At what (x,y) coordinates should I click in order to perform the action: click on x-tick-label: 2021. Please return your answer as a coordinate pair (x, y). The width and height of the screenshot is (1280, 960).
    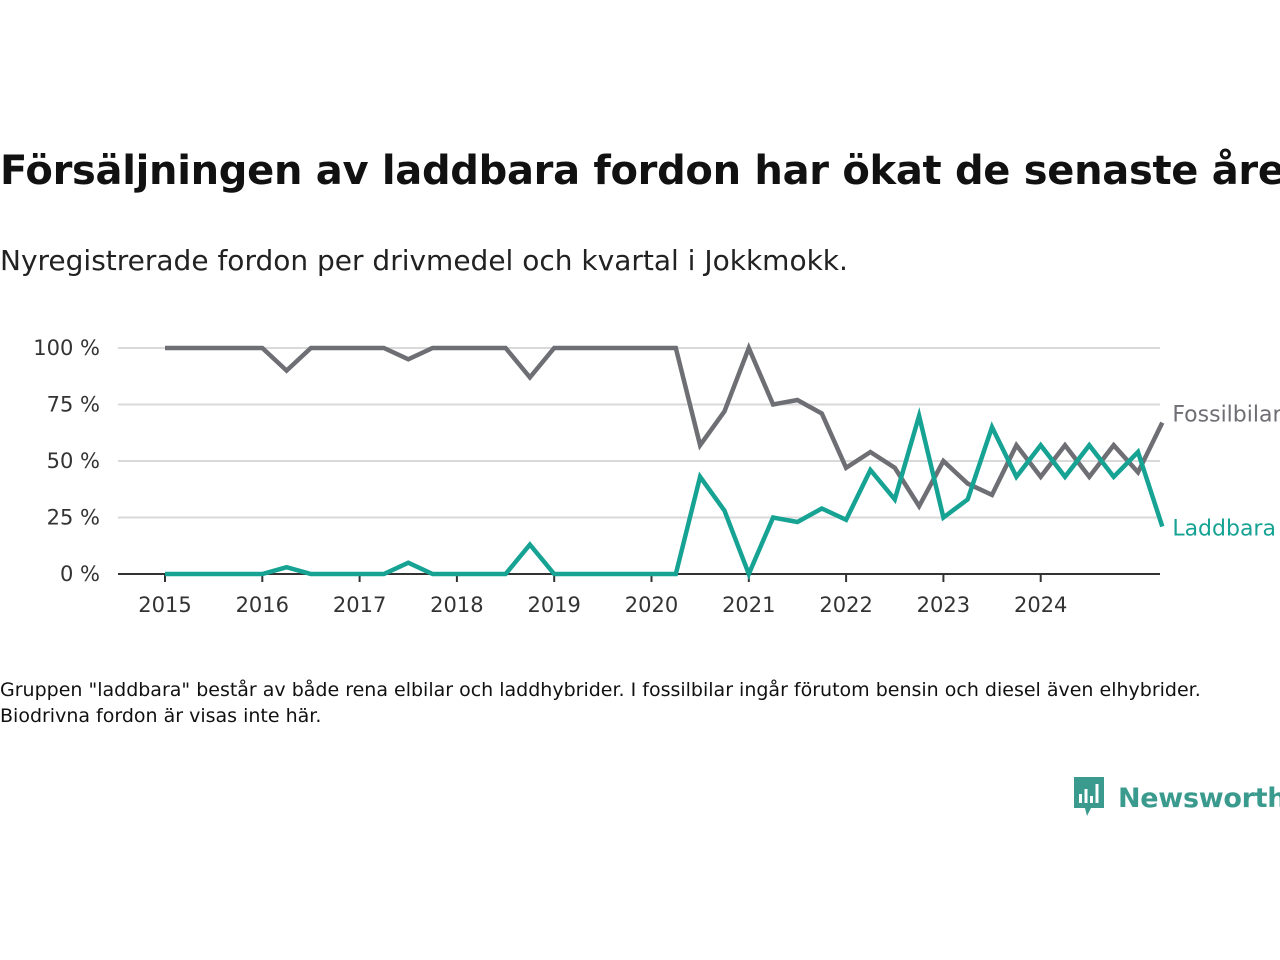
    Looking at the image, I should click on (748, 605).